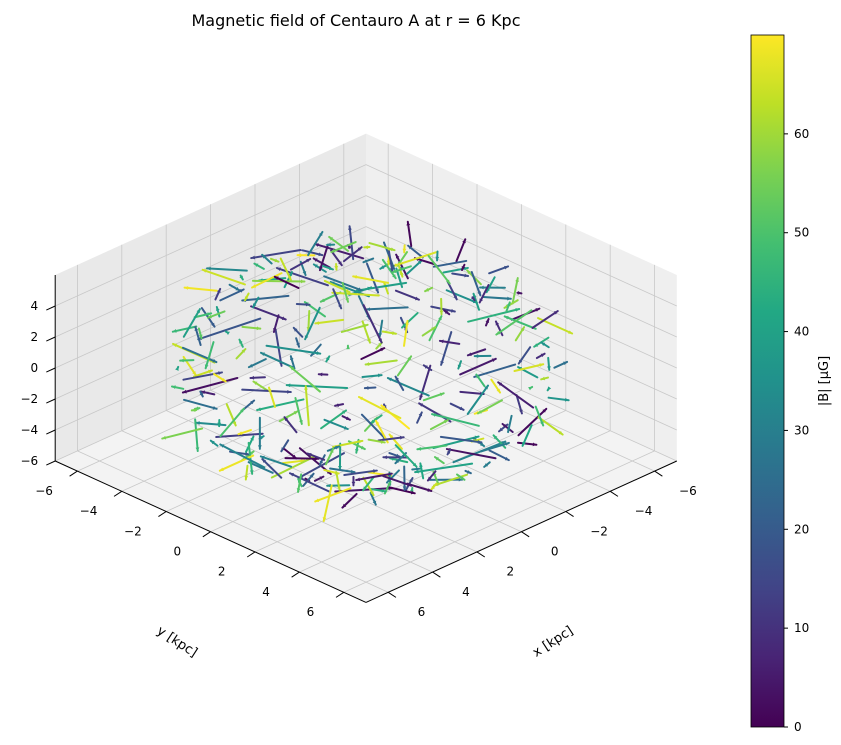  Describe the element at coordinates (801, 134) in the screenshot. I see `colorbar-tick-label: 60` at that location.